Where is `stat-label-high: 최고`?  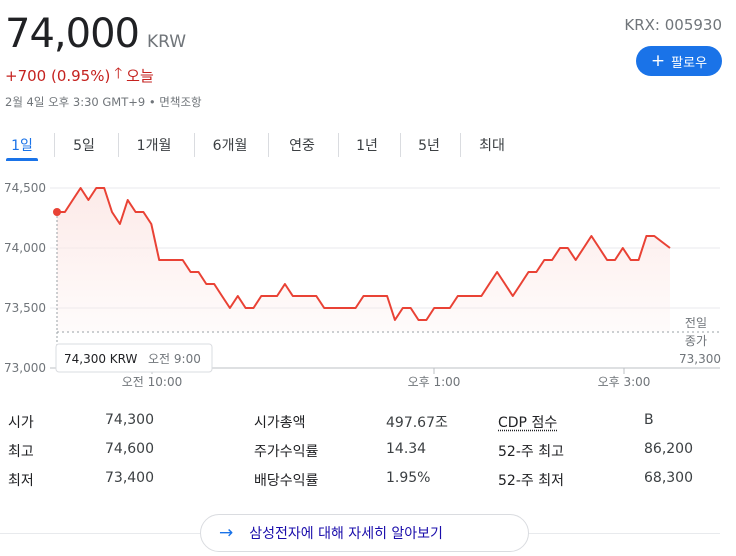 stat-label-high: 최고 is located at coordinates (21, 452).